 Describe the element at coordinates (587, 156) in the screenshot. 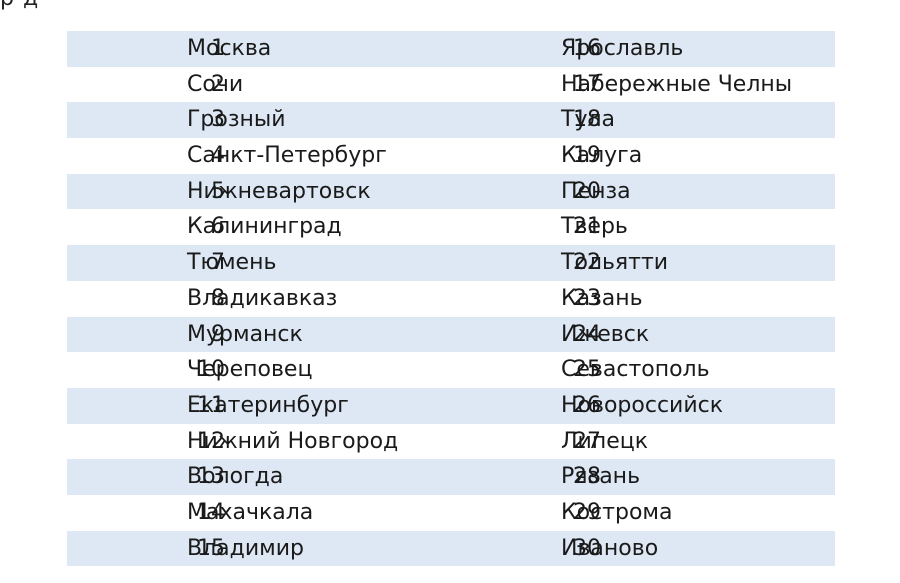

I see `rank-number-right: 19` at that location.